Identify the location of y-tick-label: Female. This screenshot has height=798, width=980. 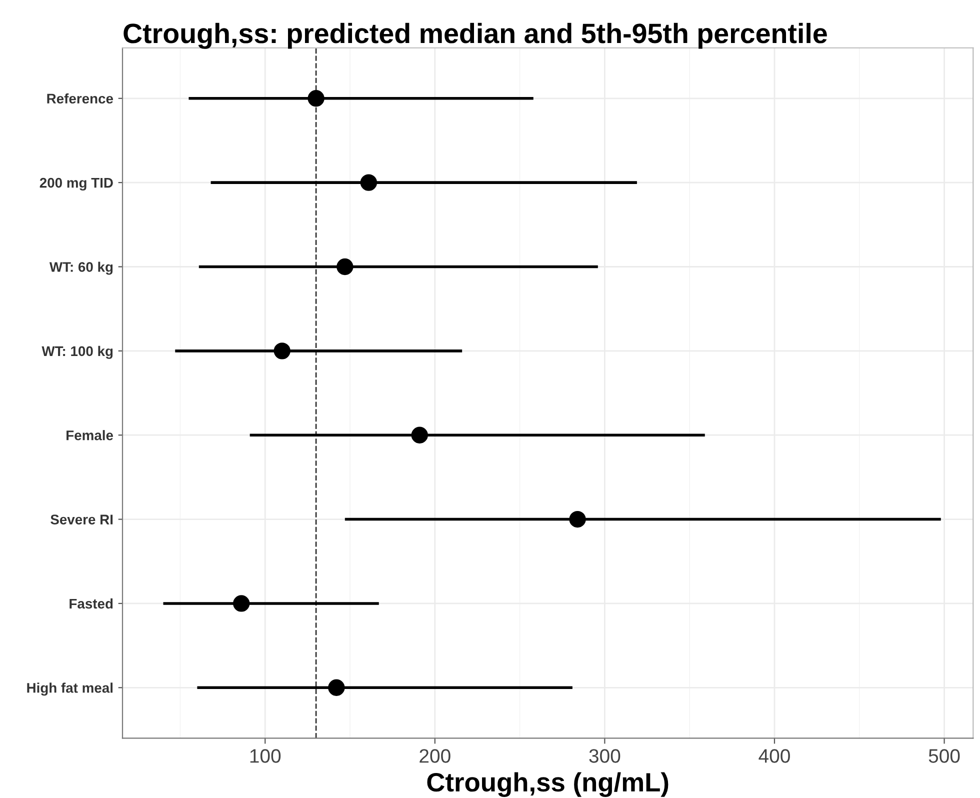
(89, 435).